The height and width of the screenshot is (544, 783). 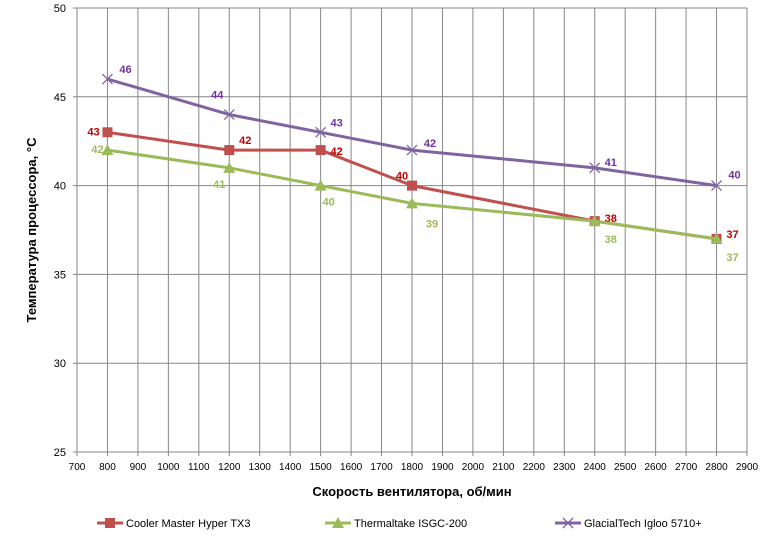 I want to click on x-tick-label: 2100, so click(x=503, y=467).